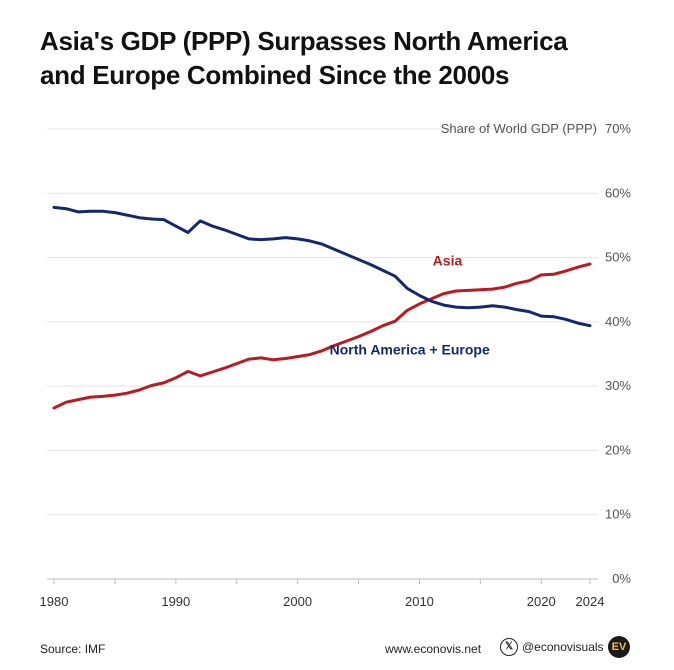 Image resolution: width=674 pixels, height=670 pixels. I want to click on y-tick-label: 50%, so click(618, 257).